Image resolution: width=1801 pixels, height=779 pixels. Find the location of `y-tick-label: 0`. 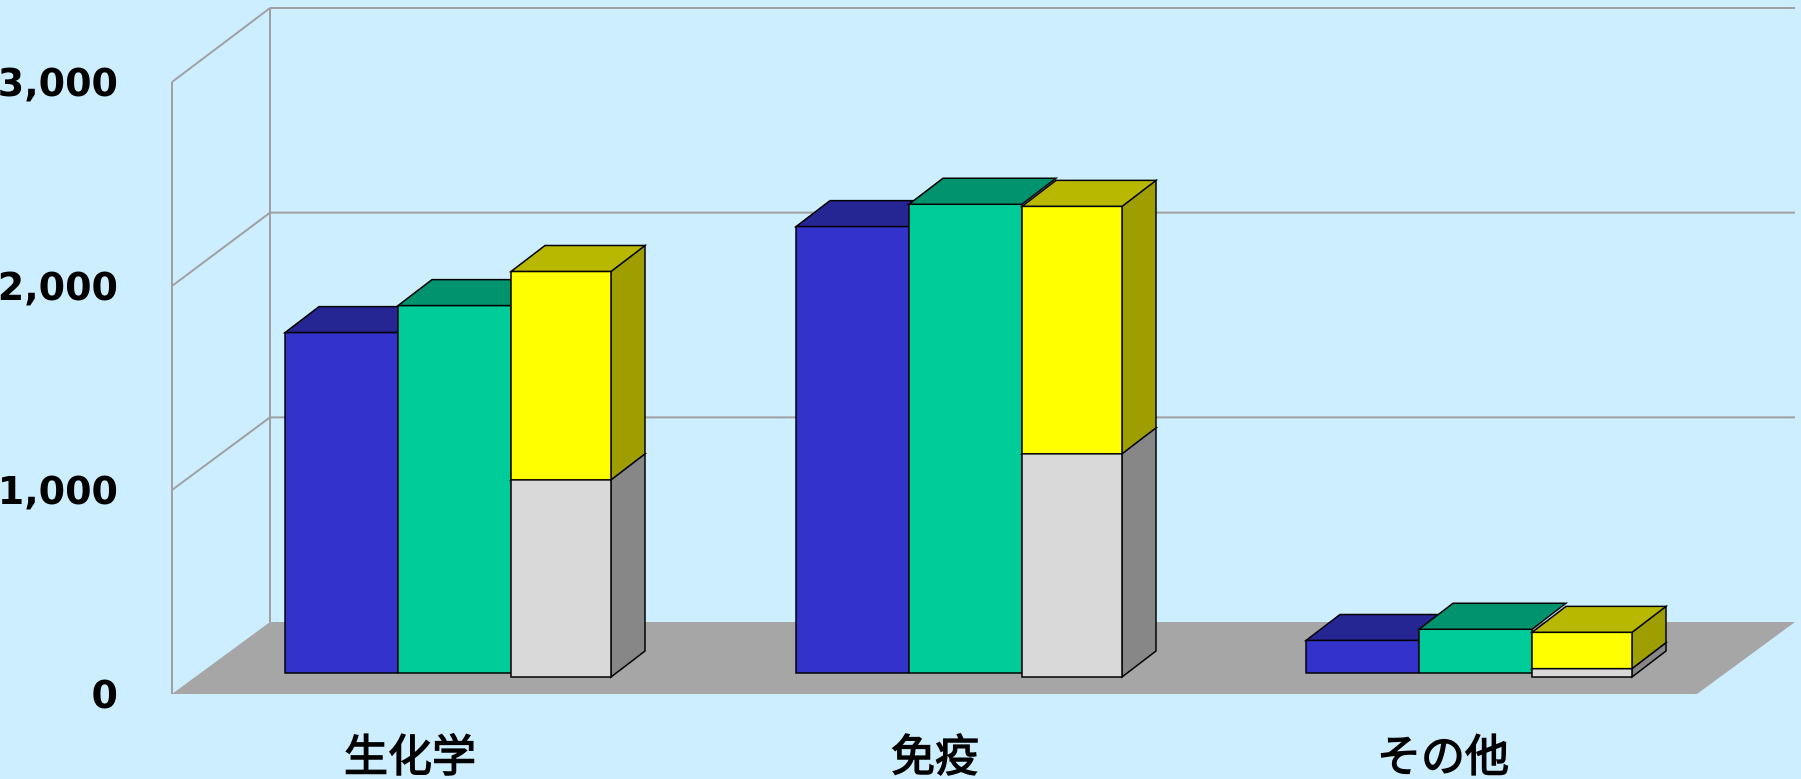

y-tick-label: 0 is located at coordinates (105, 695).